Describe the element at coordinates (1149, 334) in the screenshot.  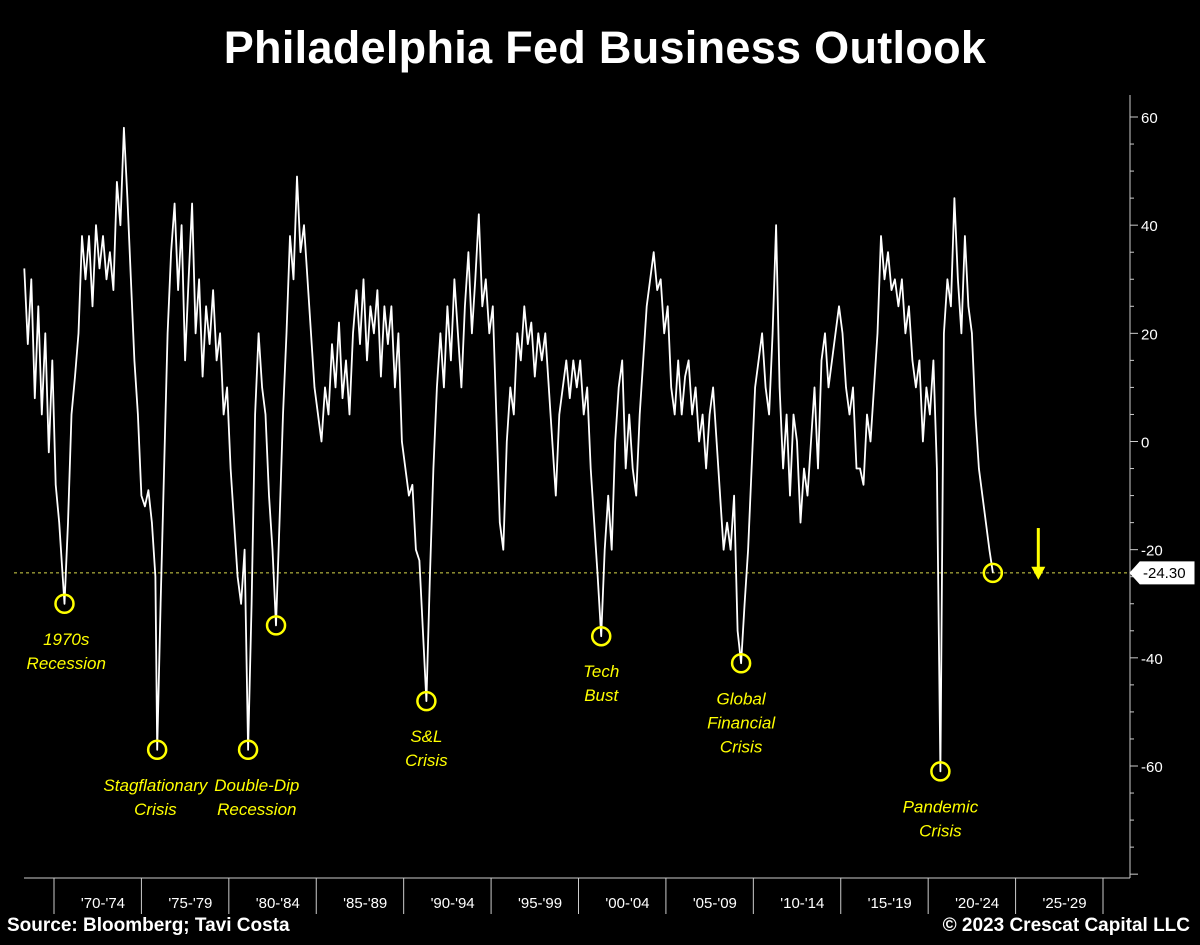
I see `y-tick-label: 20` at that location.